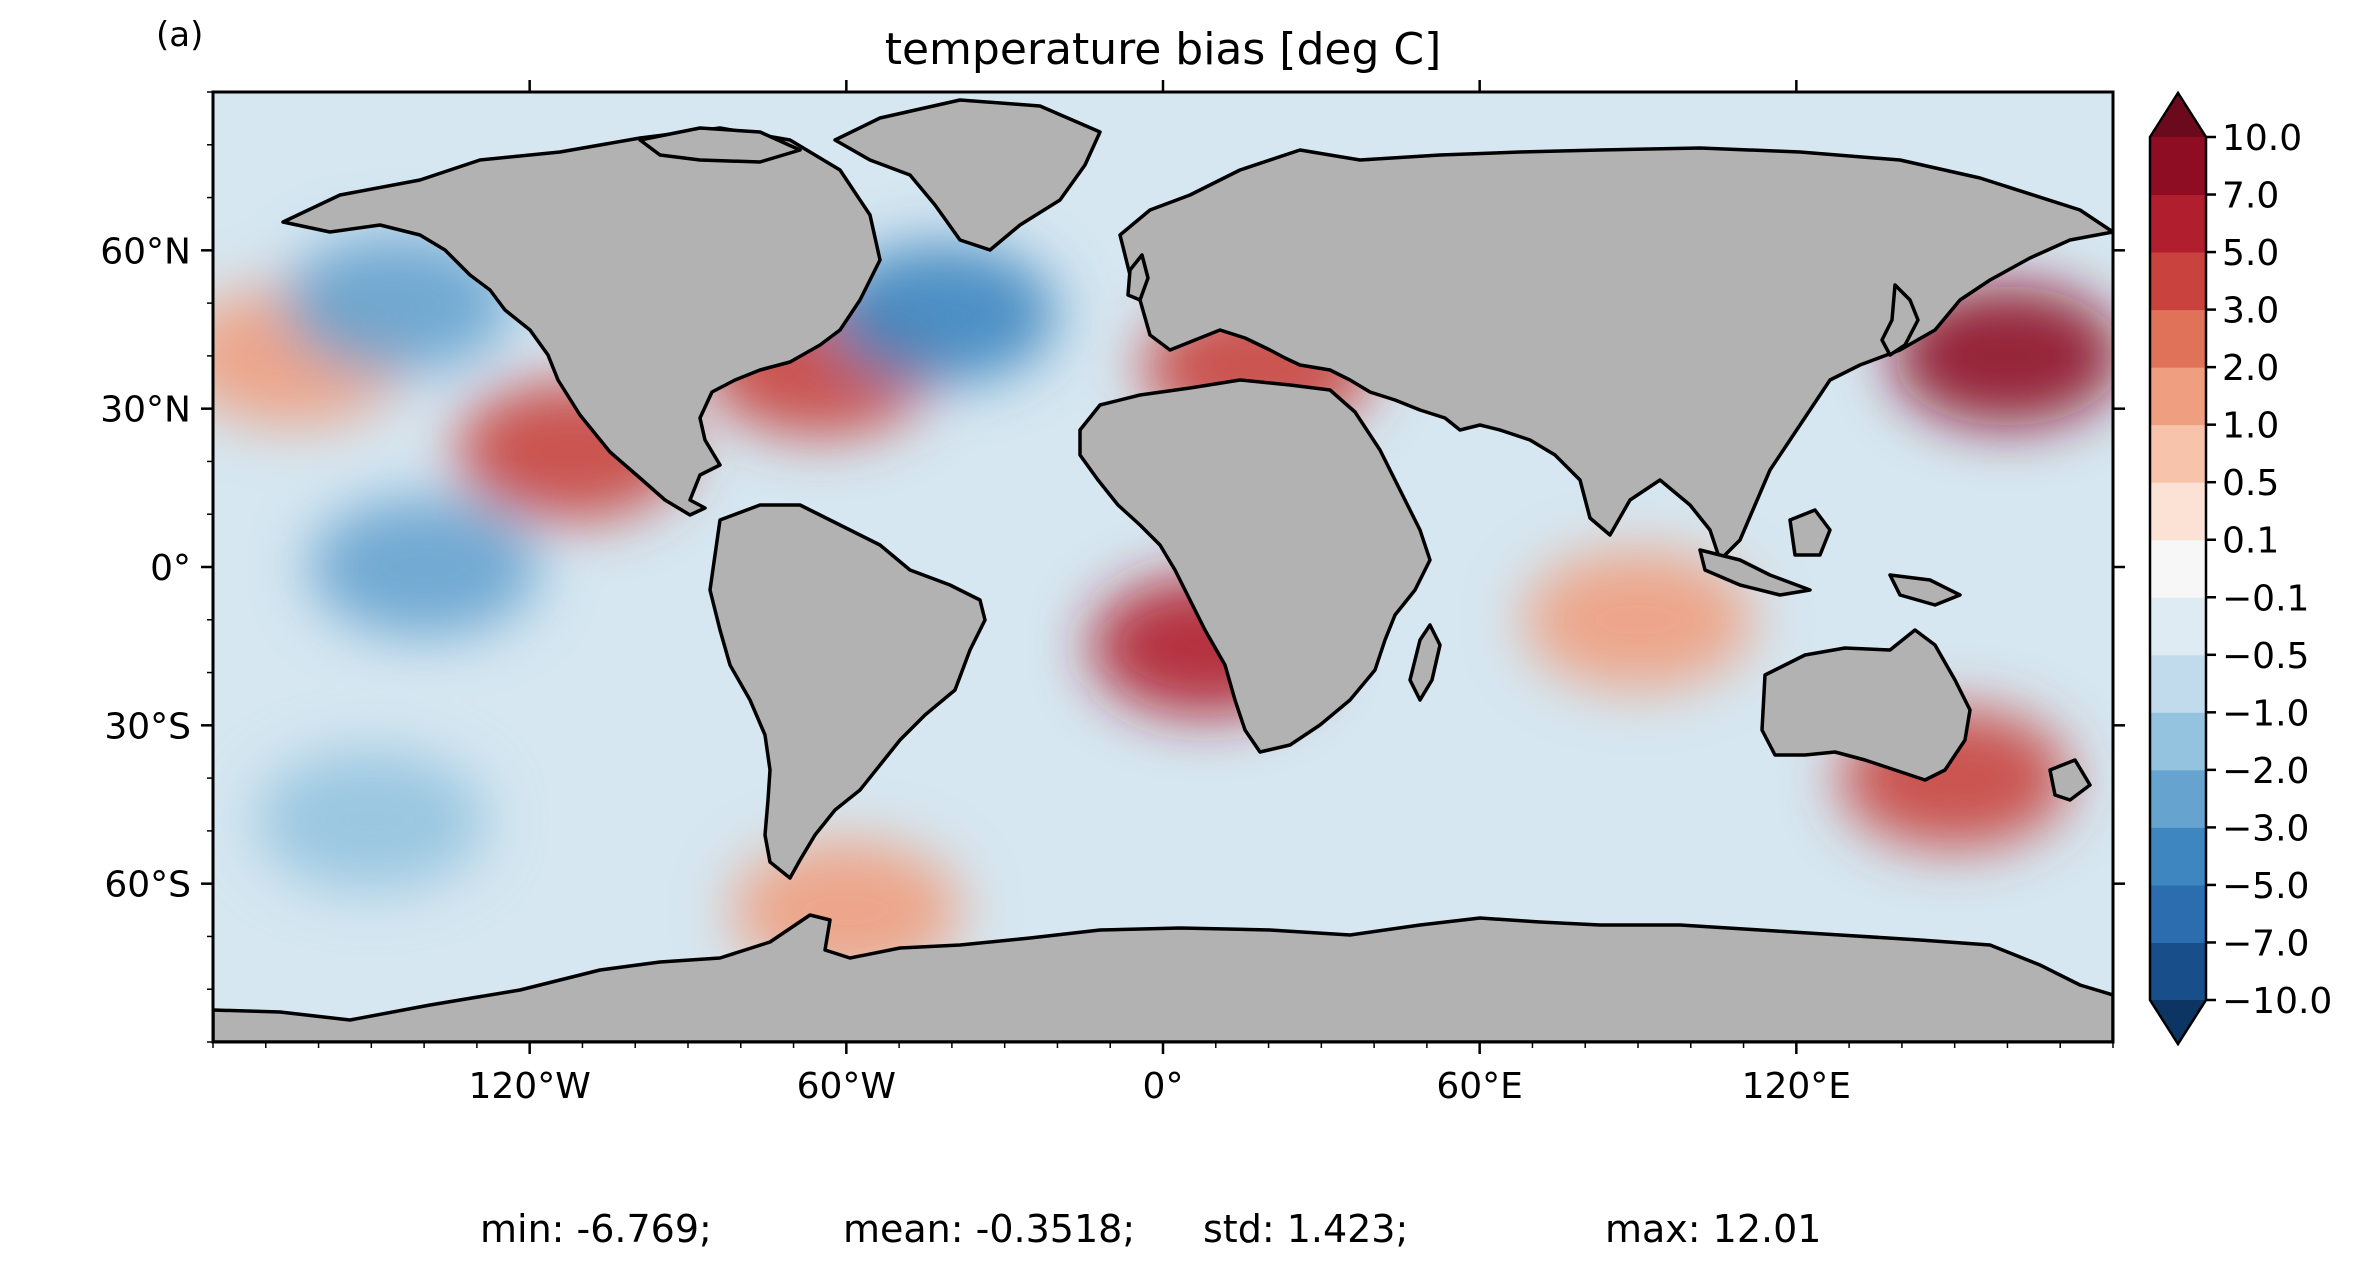 This screenshot has height=1263, width=2362. What do you see at coordinates (2265, 886) in the screenshot?
I see `colorbar-tick-label: −5.0` at bounding box center [2265, 886].